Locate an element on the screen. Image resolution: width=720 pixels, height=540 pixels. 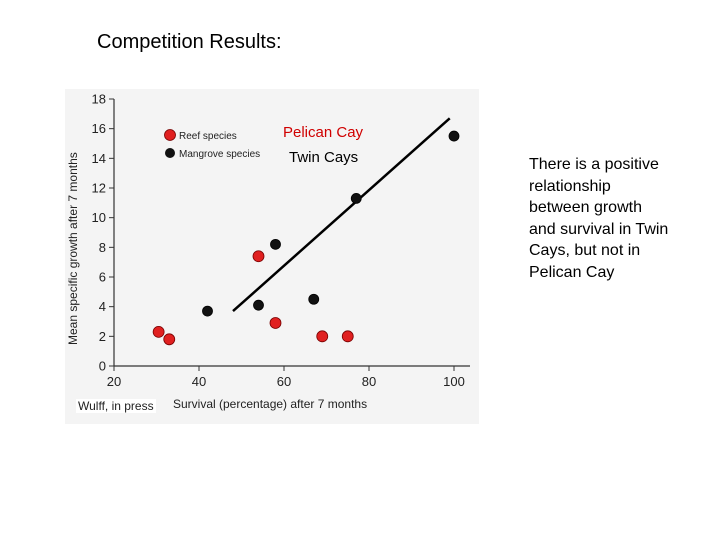
y-tick-label: 6 is located at coordinates (102, 277).